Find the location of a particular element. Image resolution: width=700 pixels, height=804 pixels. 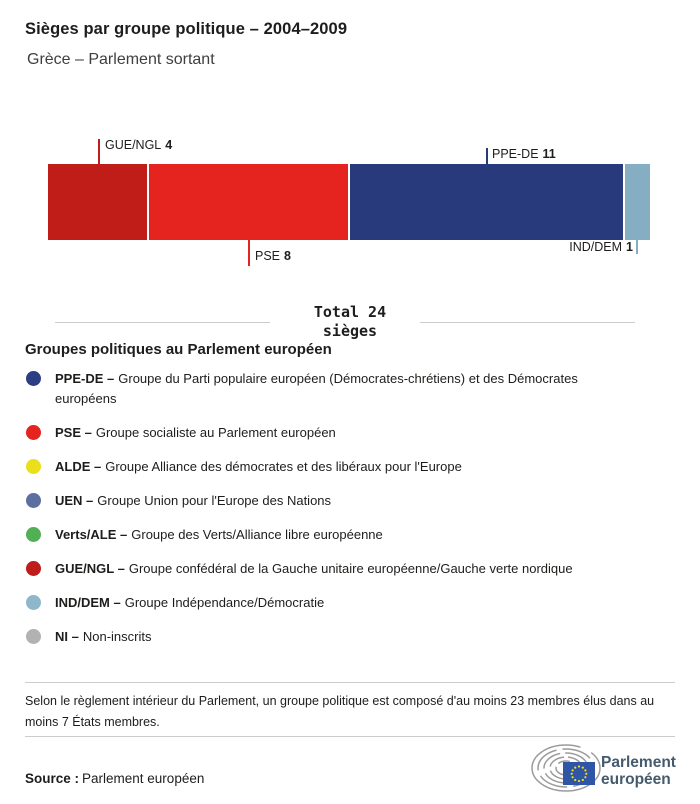

legend-desc: Non-inscrits is located at coordinates (117, 636).